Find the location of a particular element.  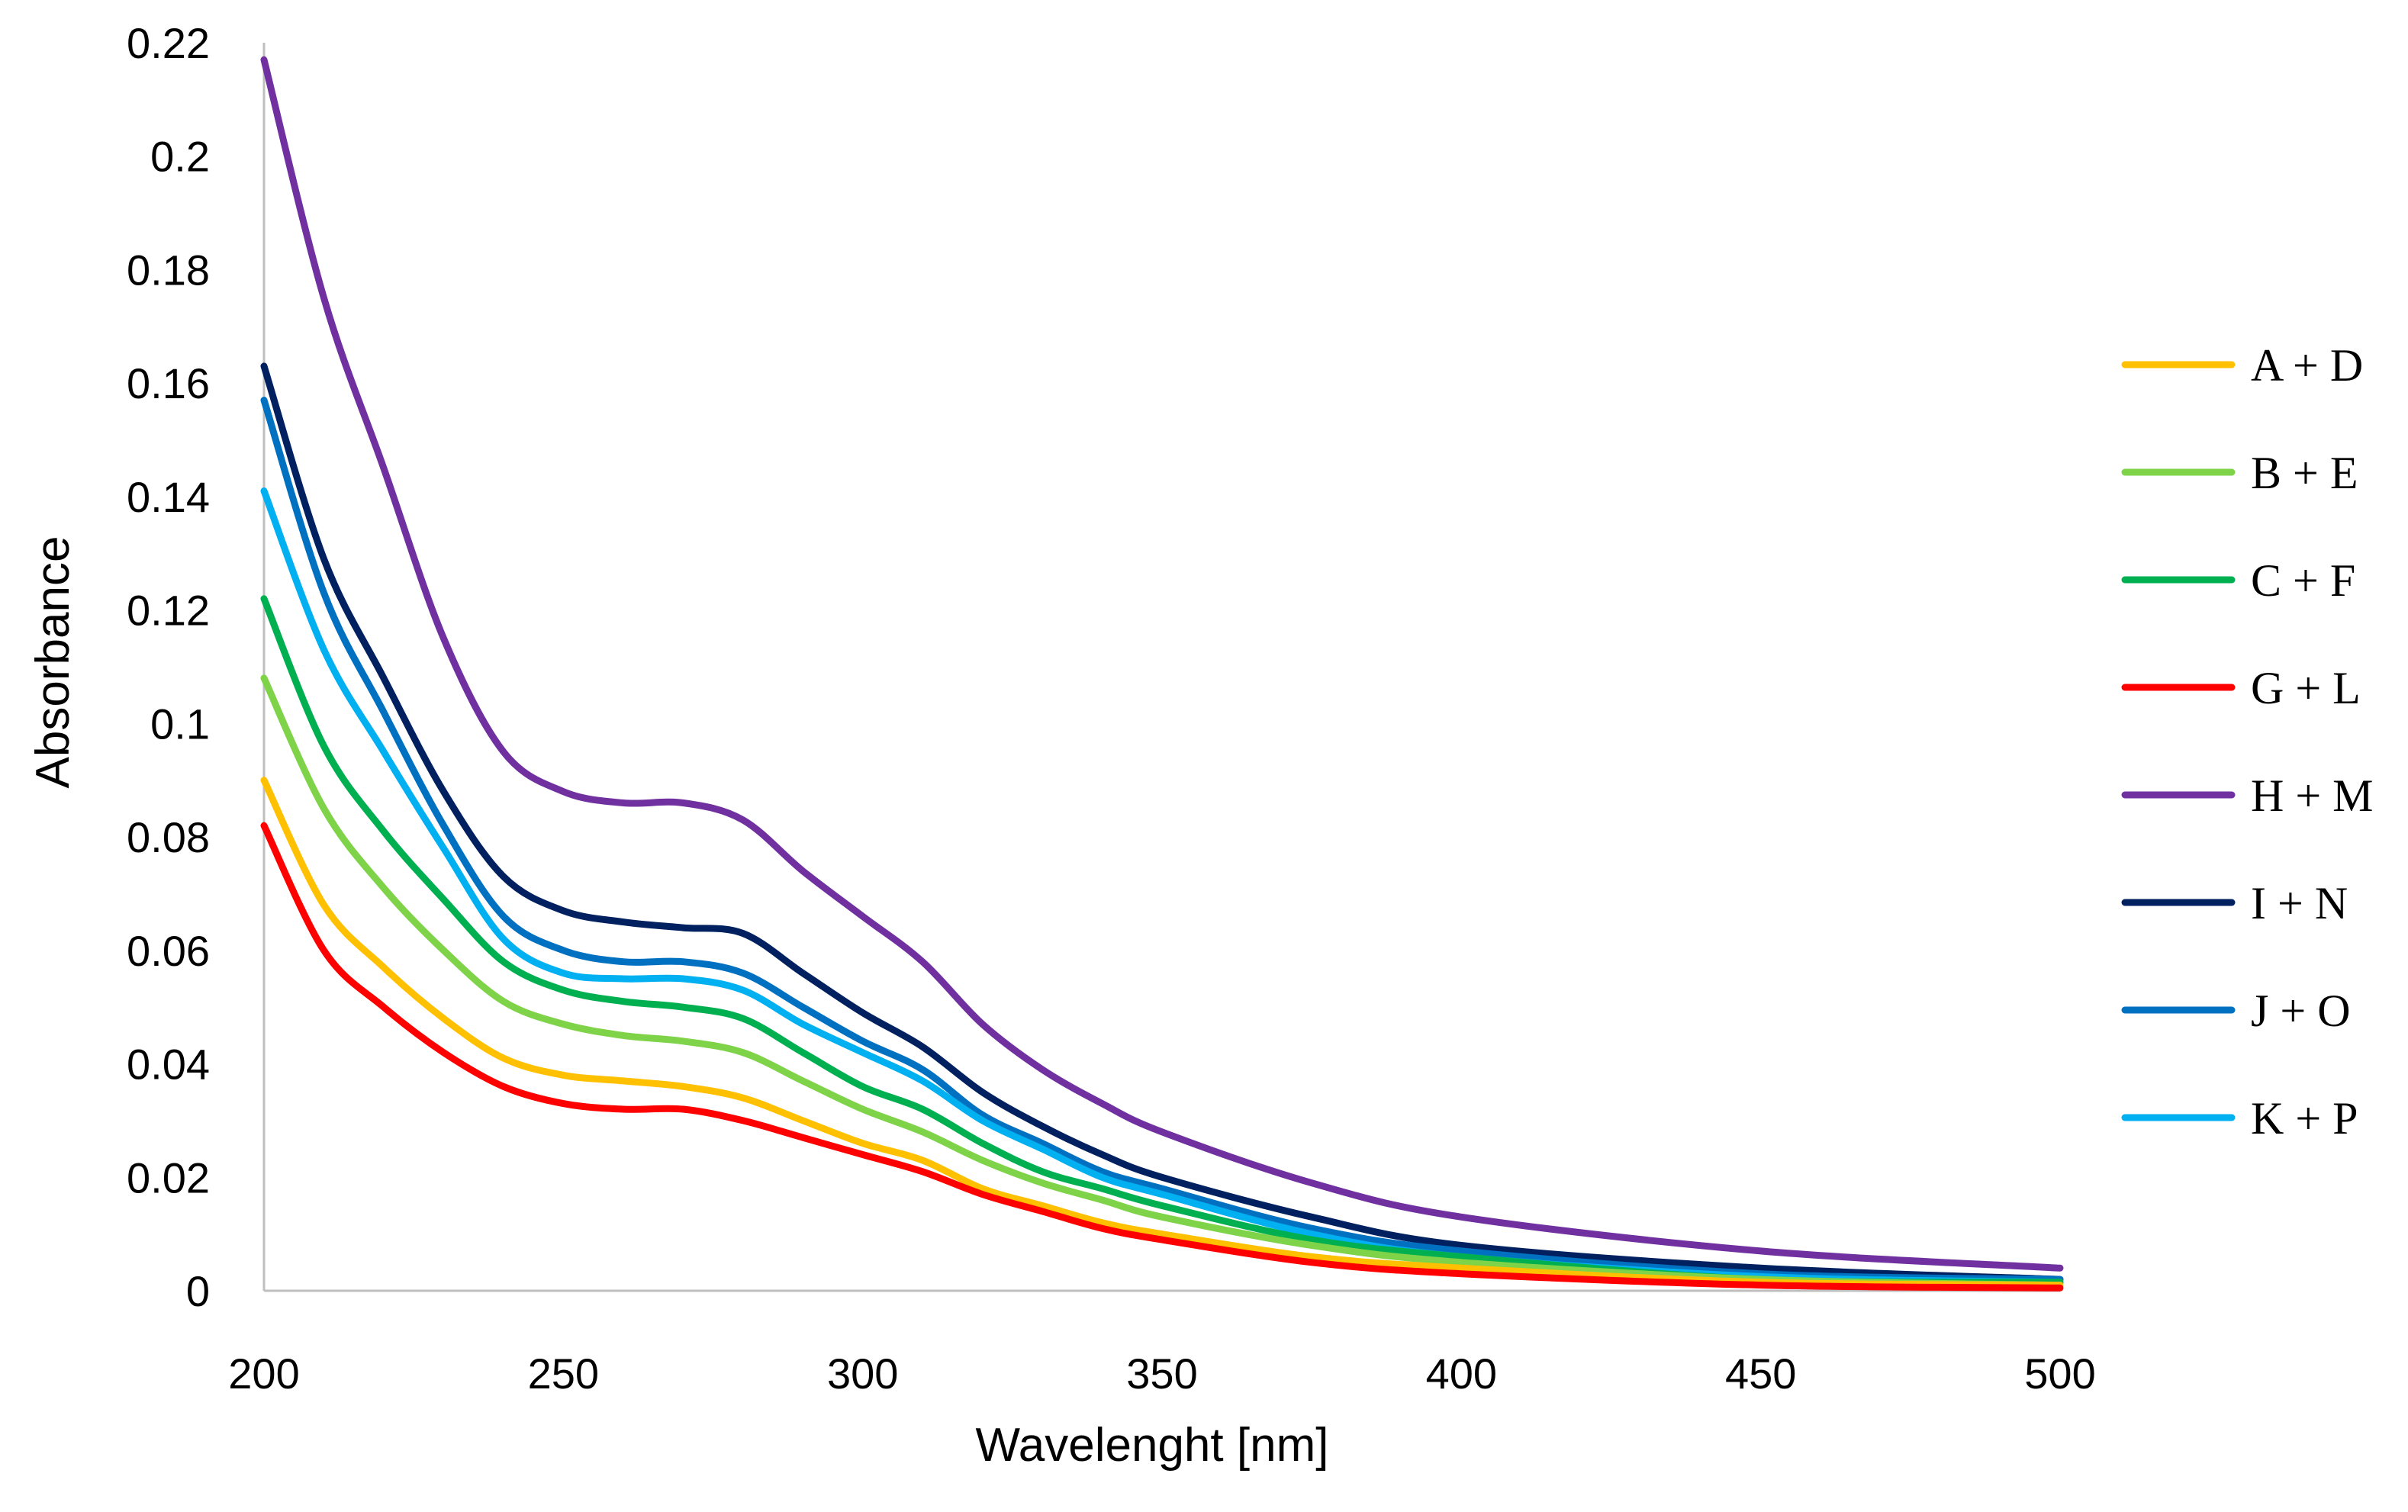

y-tick-label: 0.02 is located at coordinates (169, 1178).